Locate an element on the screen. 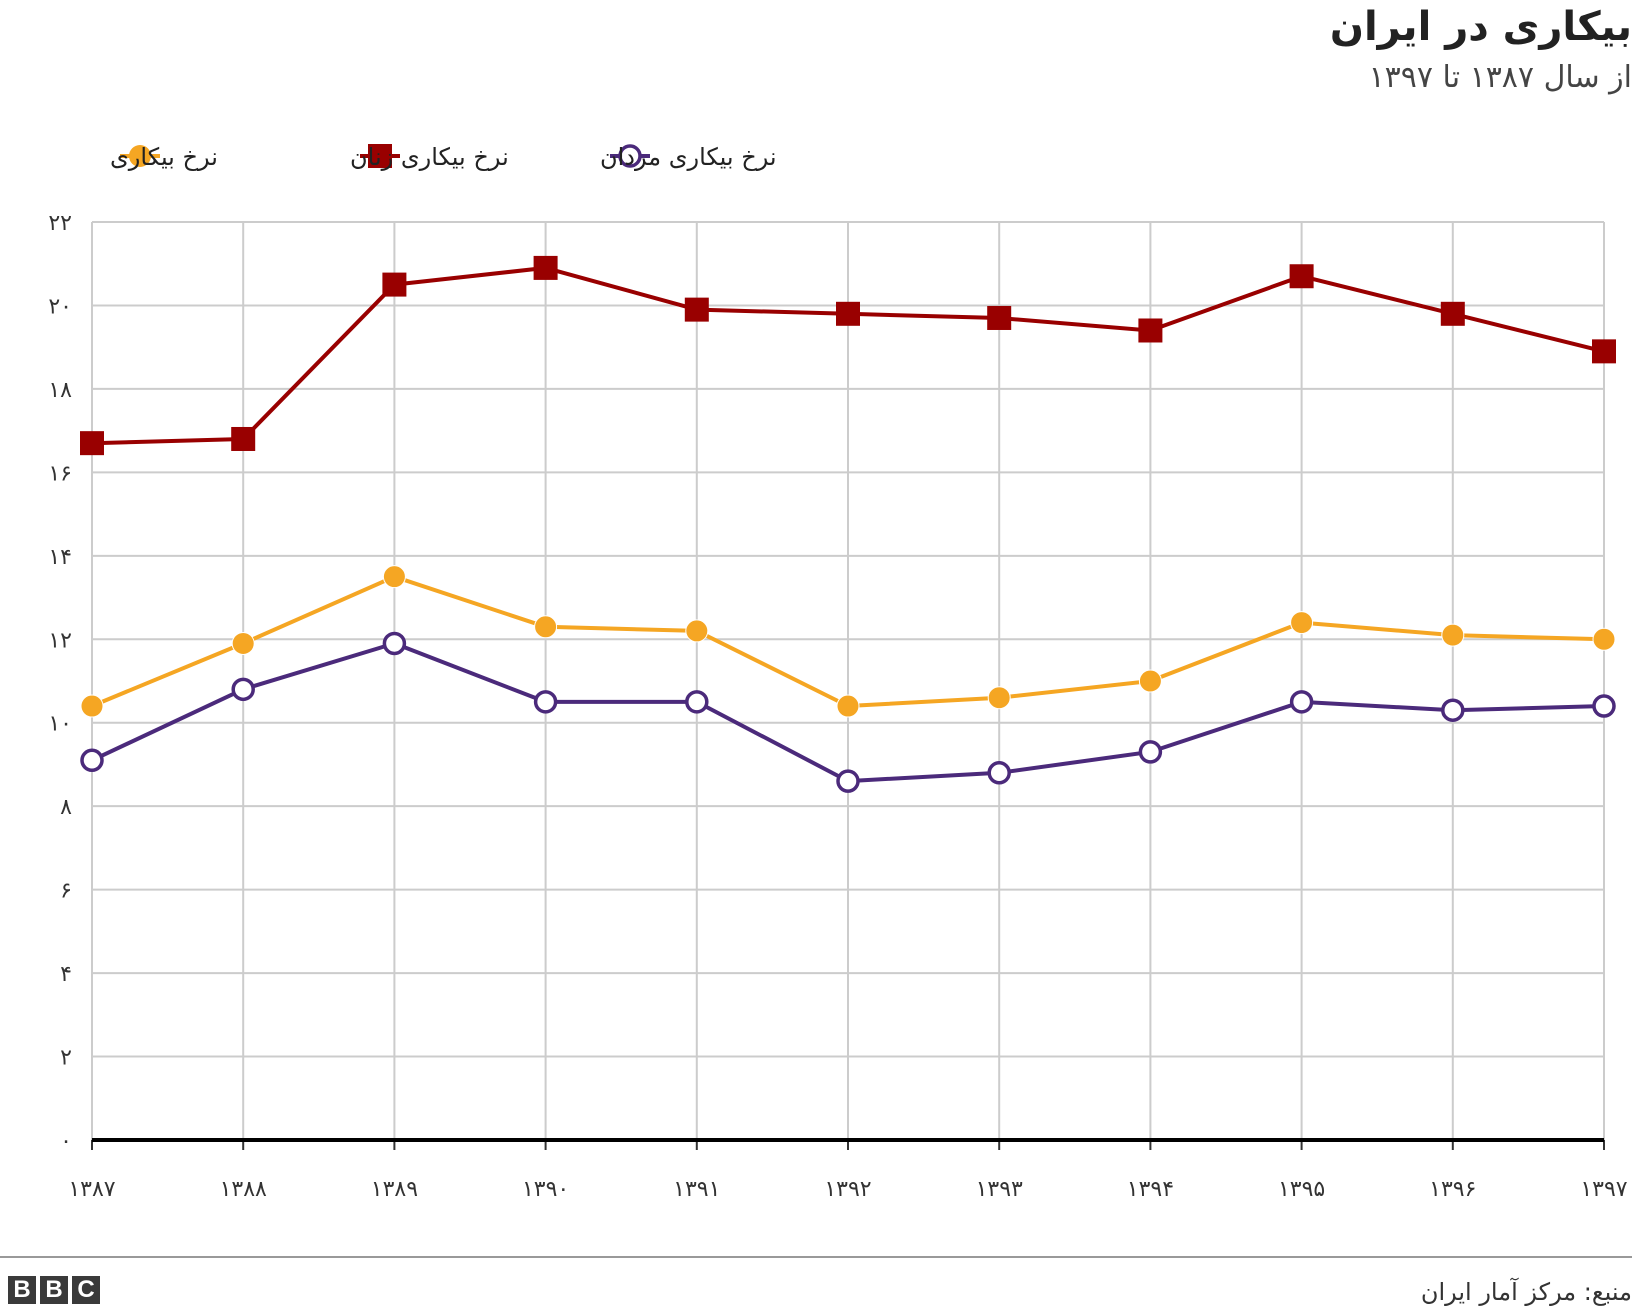 The height and width of the screenshot is (1314, 1632). x-tick-label: ۱۳۹۵ is located at coordinates (1301, 1189).